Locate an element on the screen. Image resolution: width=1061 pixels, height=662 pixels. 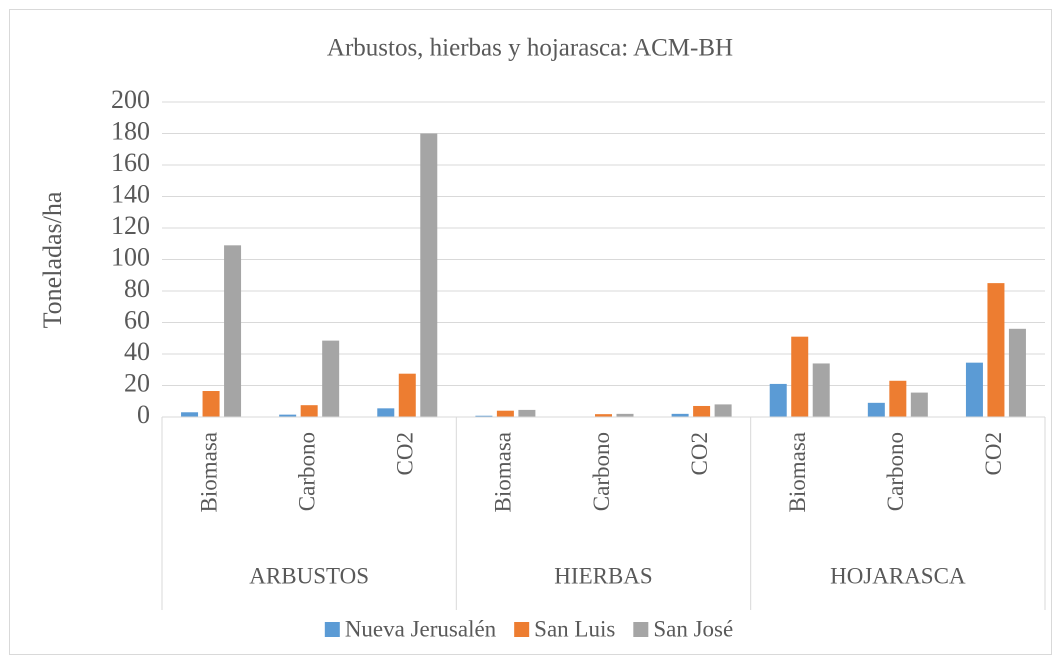
chart-title: Arbustos, hierbas y hojarasca: ACM-BH is located at coordinates (530, 48).